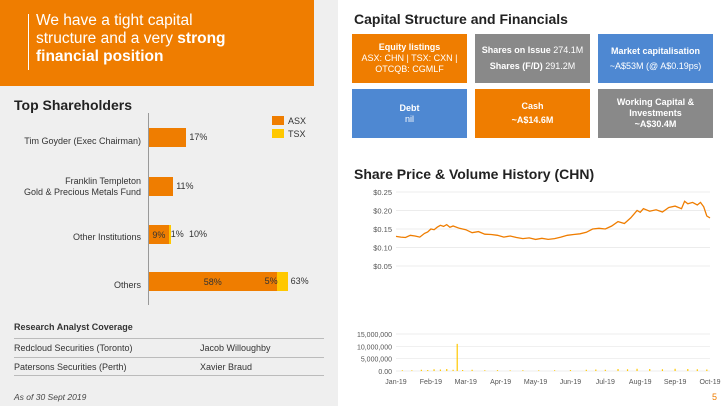 The image size is (725, 406). Describe the element at coordinates (299, 281) in the screenshot. I see `bar-total-label: 63%` at that location.